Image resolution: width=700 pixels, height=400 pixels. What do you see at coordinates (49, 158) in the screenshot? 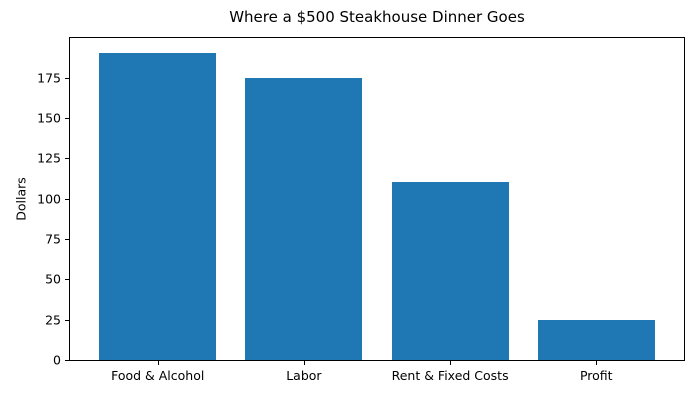
I see `y-tick-label: 125` at bounding box center [49, 158].